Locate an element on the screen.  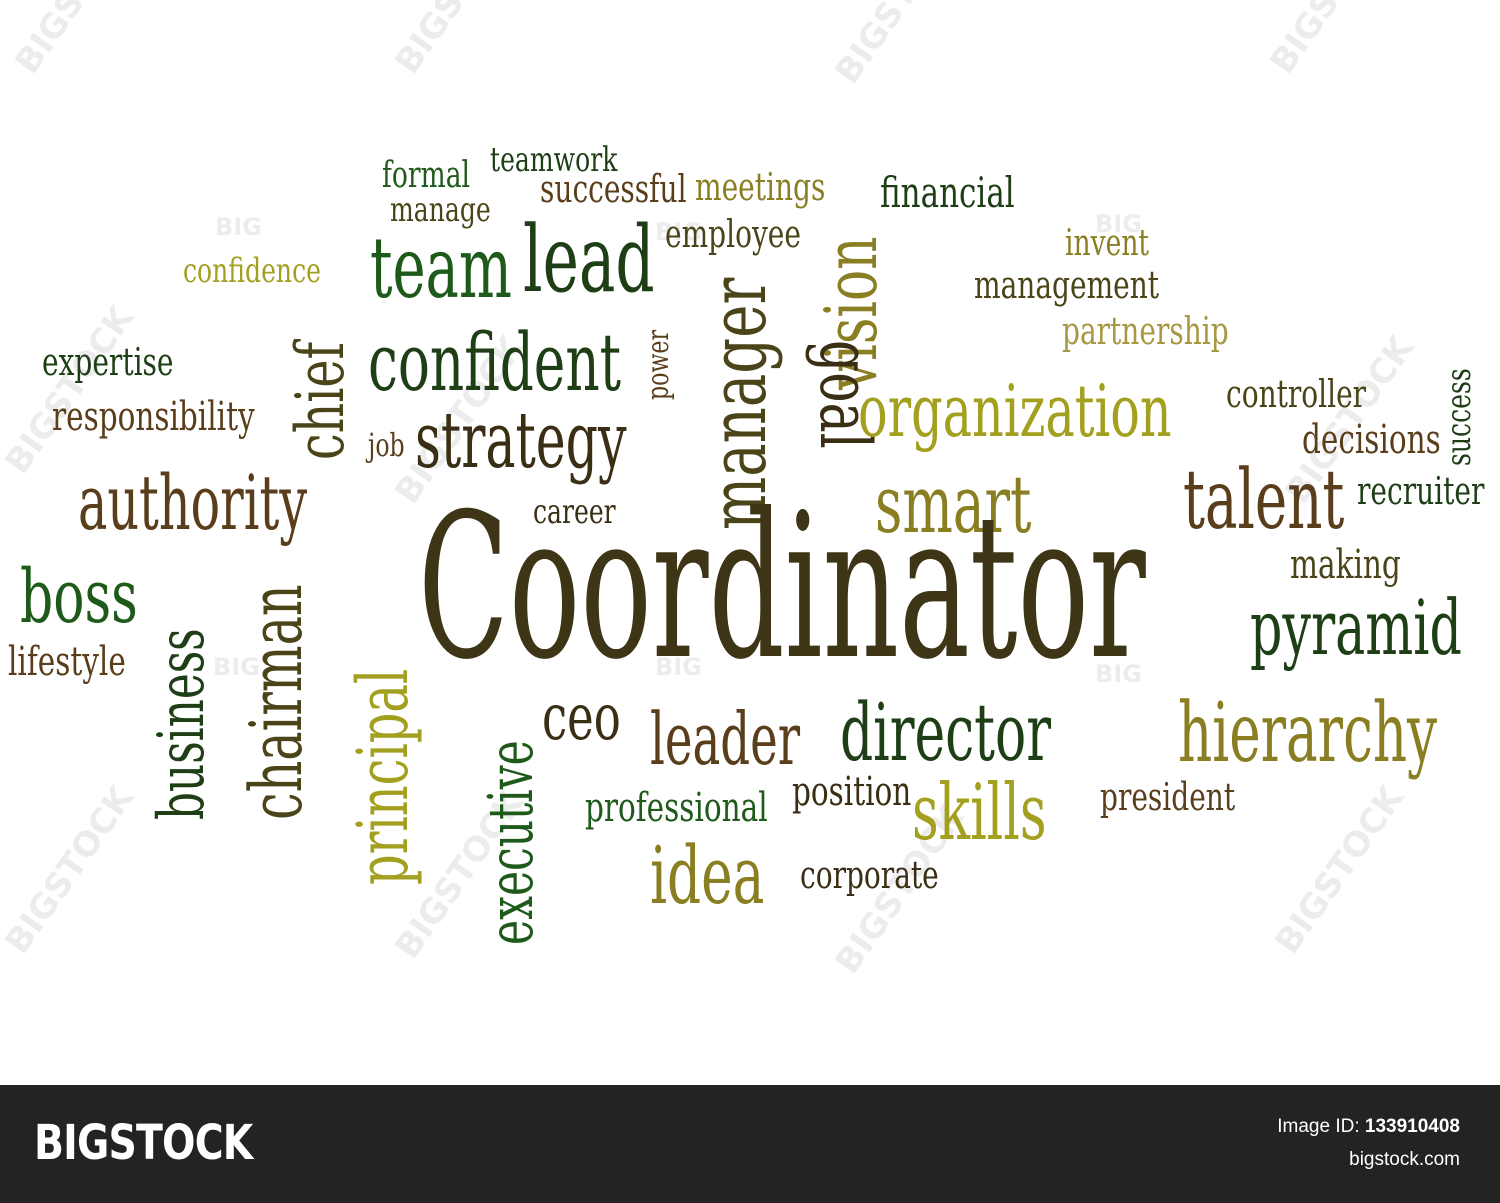
cloud-word-partnership: partnership is located at coordinates (1145, 331).